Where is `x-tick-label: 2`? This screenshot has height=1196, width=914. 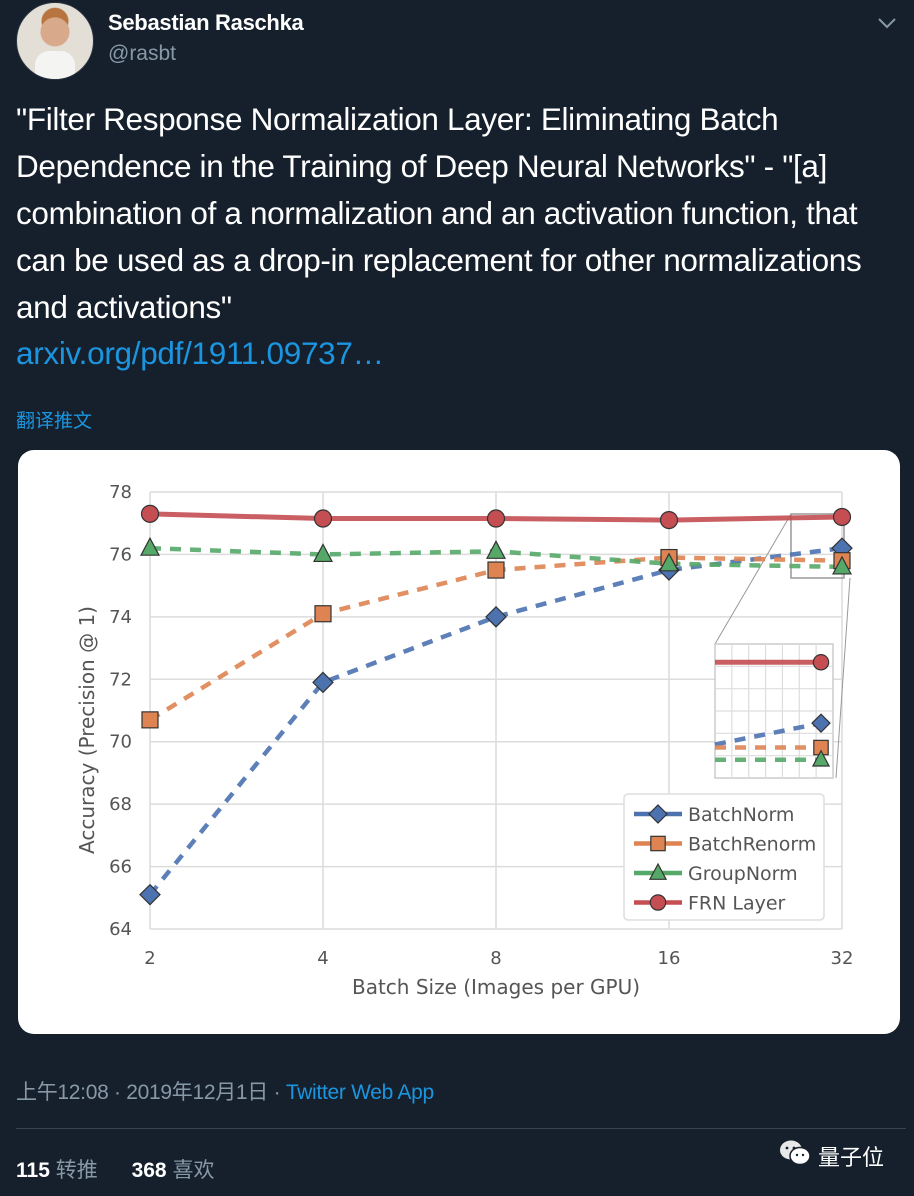 x-tick-label: 2 is located at coordinates (149, 958).